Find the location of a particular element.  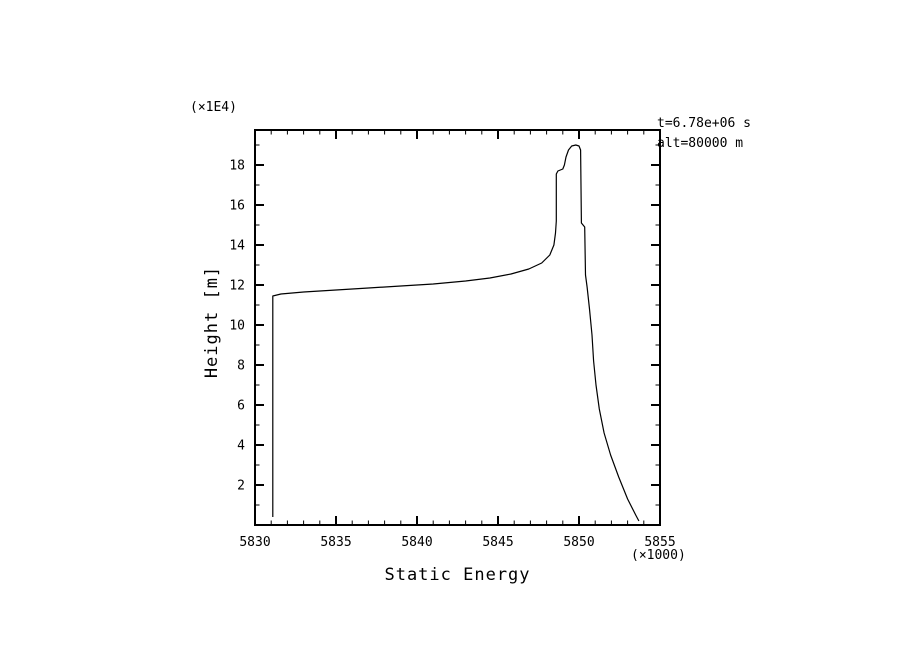

y-tick-label: 2 is located at coordinates (241, 486).